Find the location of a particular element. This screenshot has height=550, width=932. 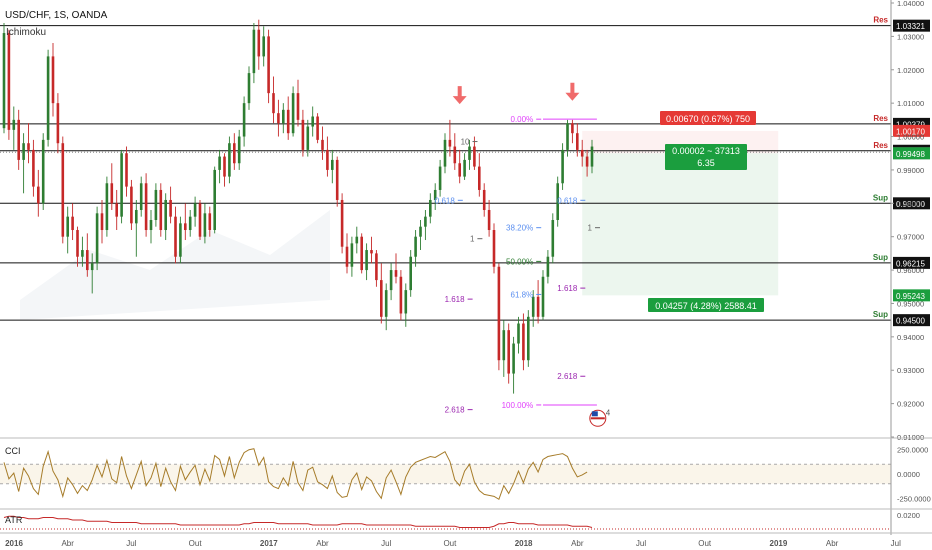

x-tick-label: 2017 is located at coordinates (269, 543).